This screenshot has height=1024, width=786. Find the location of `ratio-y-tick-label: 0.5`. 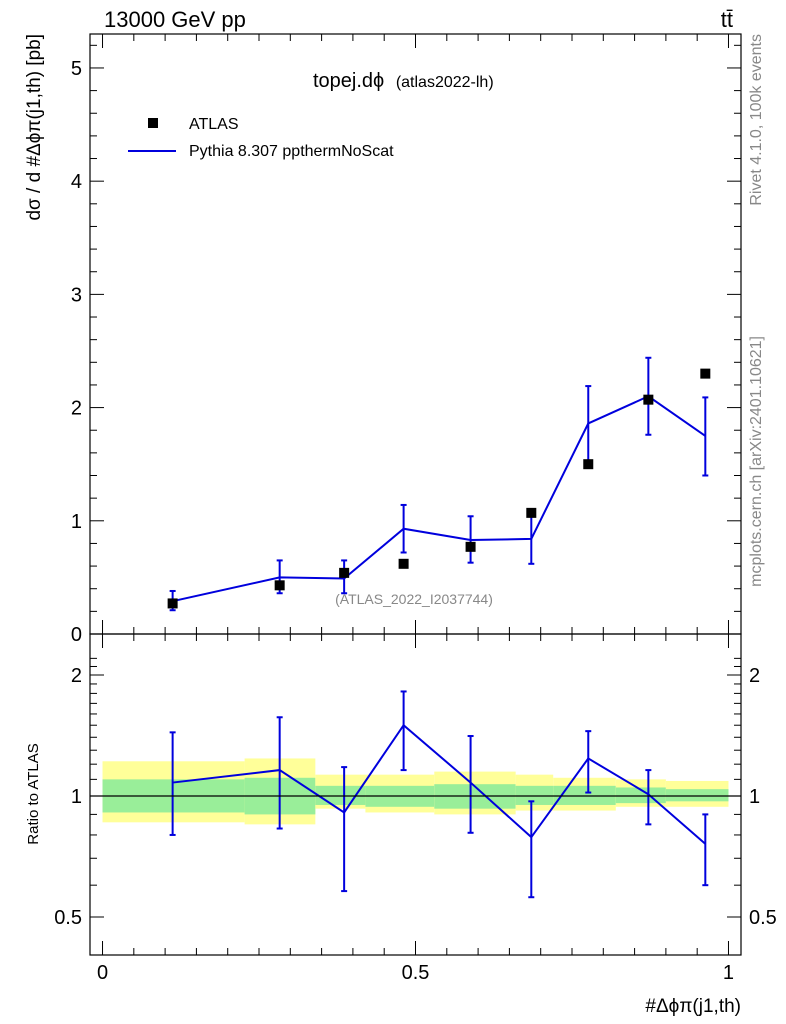

ratio-y-tick-label: 0.5 is located at coordinates (68, 918).